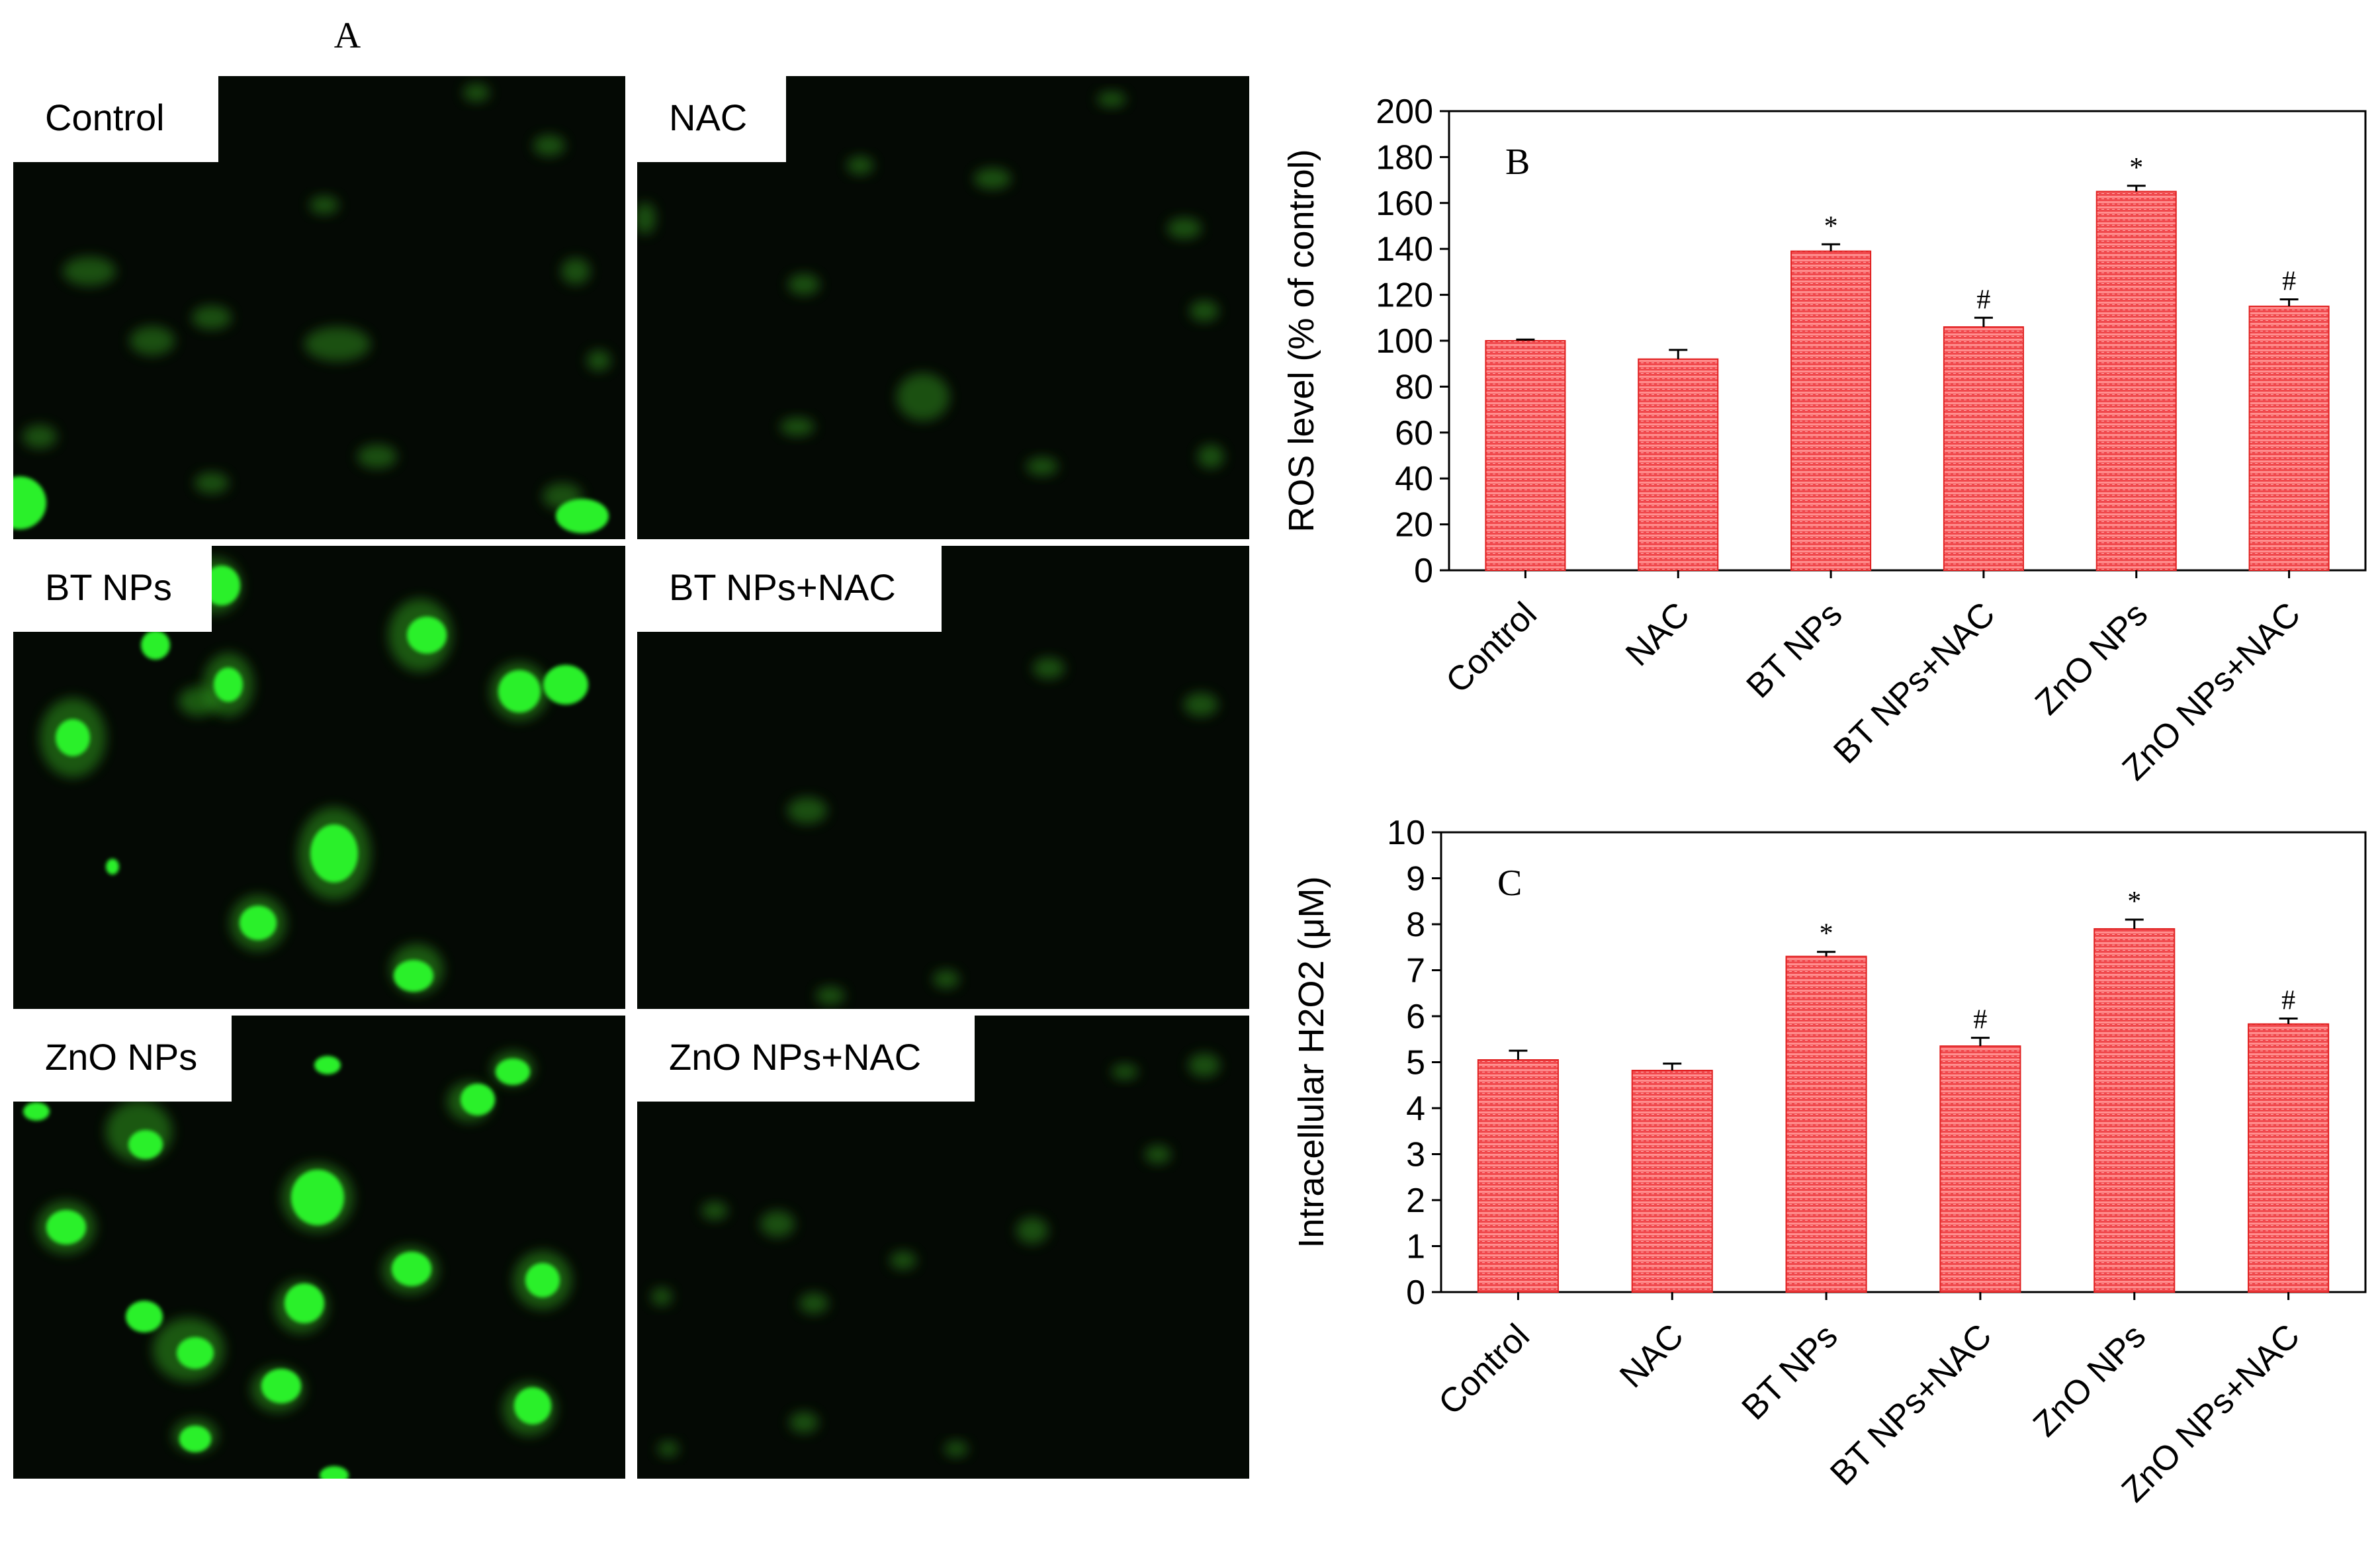  What do you see at coordinates (1415, 1017) in the screenshot?
I see `y-tick-label: 6` at bounding box center [1415, 1017].